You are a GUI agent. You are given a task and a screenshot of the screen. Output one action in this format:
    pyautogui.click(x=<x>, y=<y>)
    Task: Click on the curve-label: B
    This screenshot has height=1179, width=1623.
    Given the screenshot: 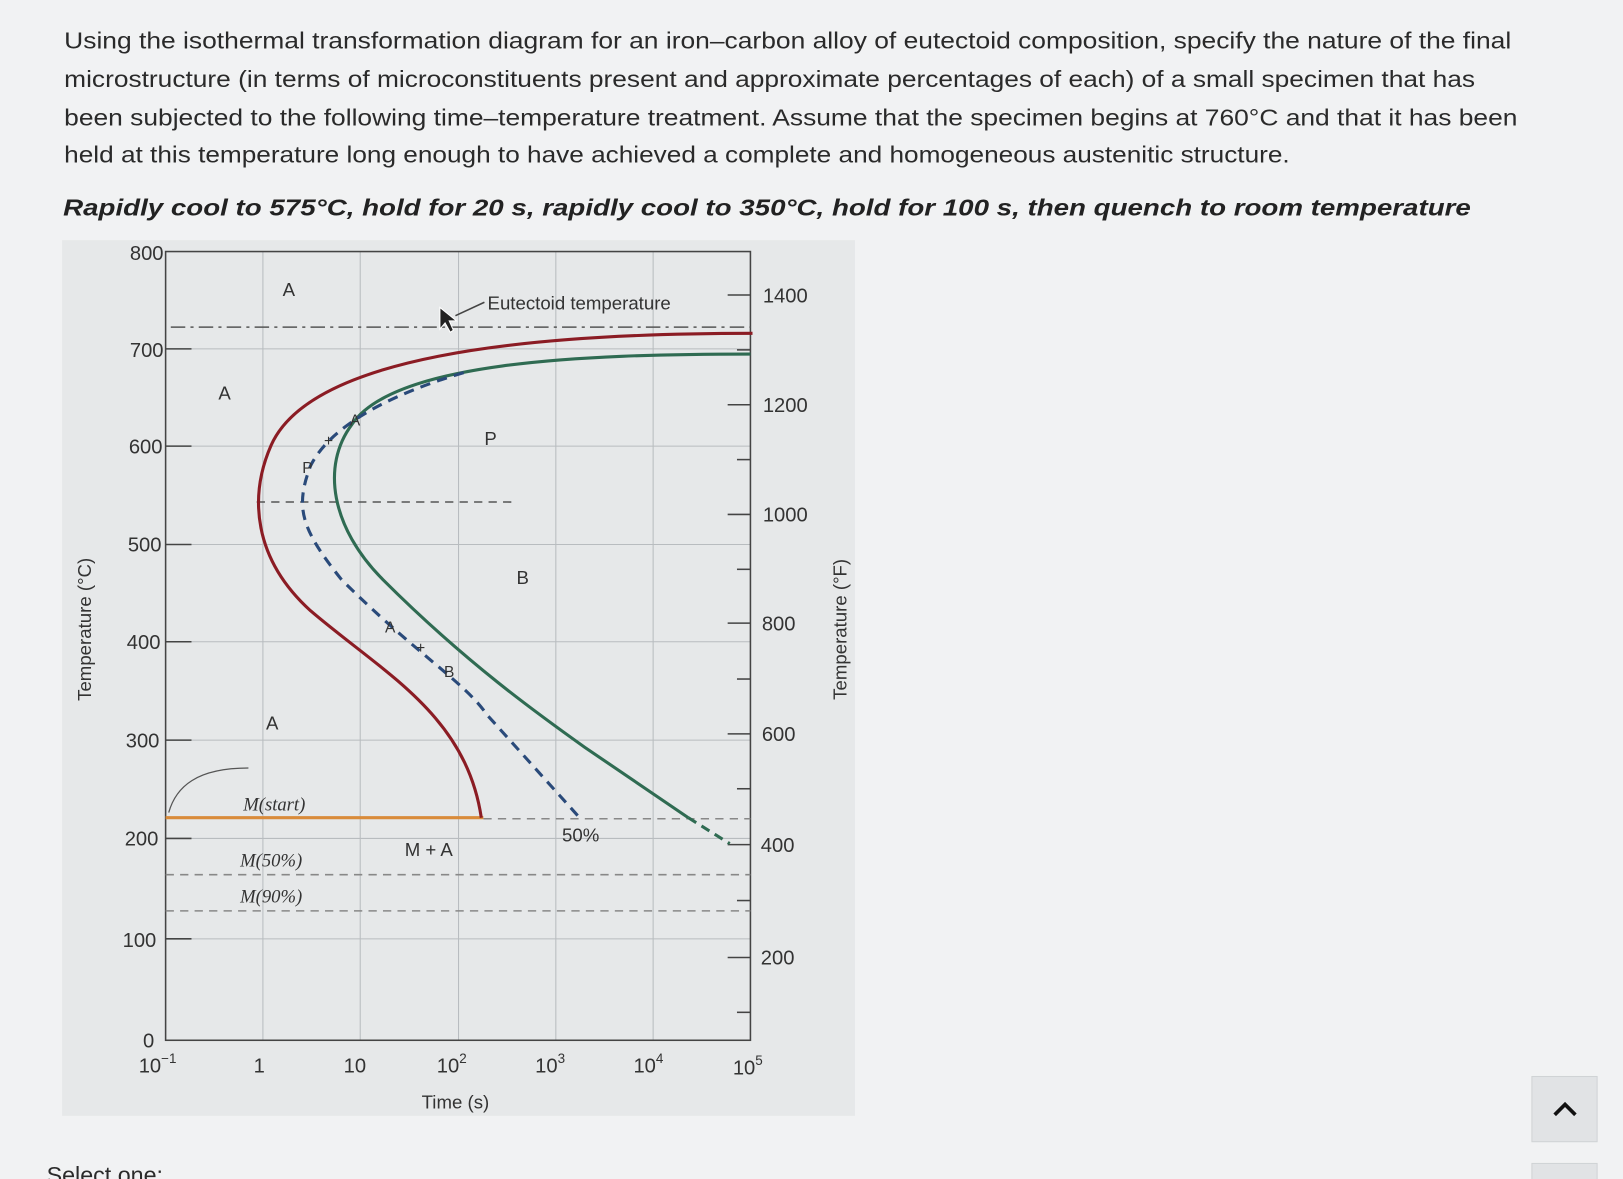 What is the action you would take?
    pyautogui.click(x=449, y=672)
    